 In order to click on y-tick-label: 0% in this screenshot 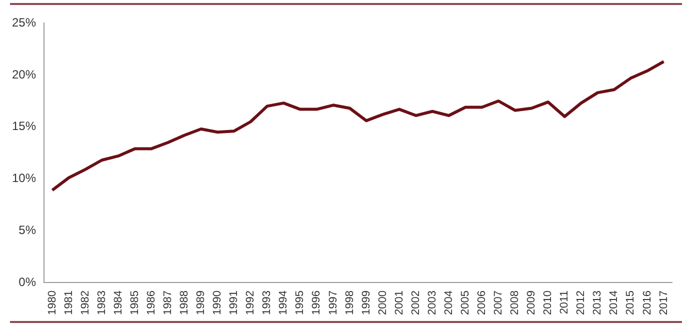, I will do `click(27, 281)`.